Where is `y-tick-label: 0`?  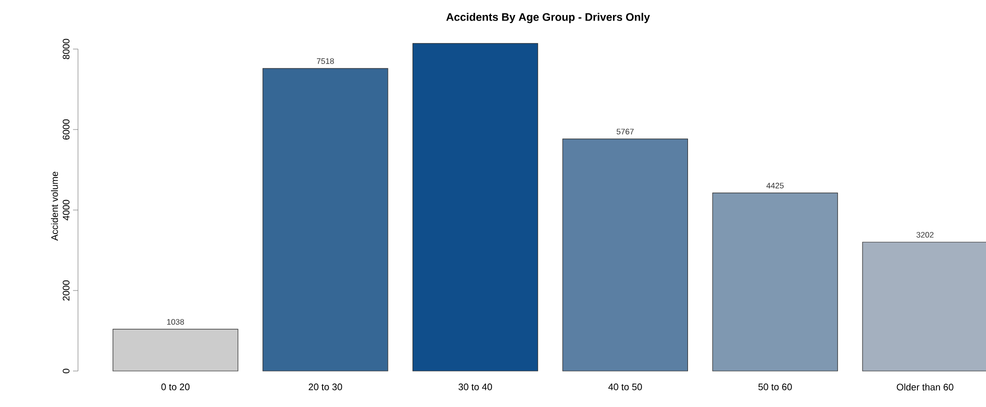 y-tick-label: 0 is located at coordinates (66, 371).